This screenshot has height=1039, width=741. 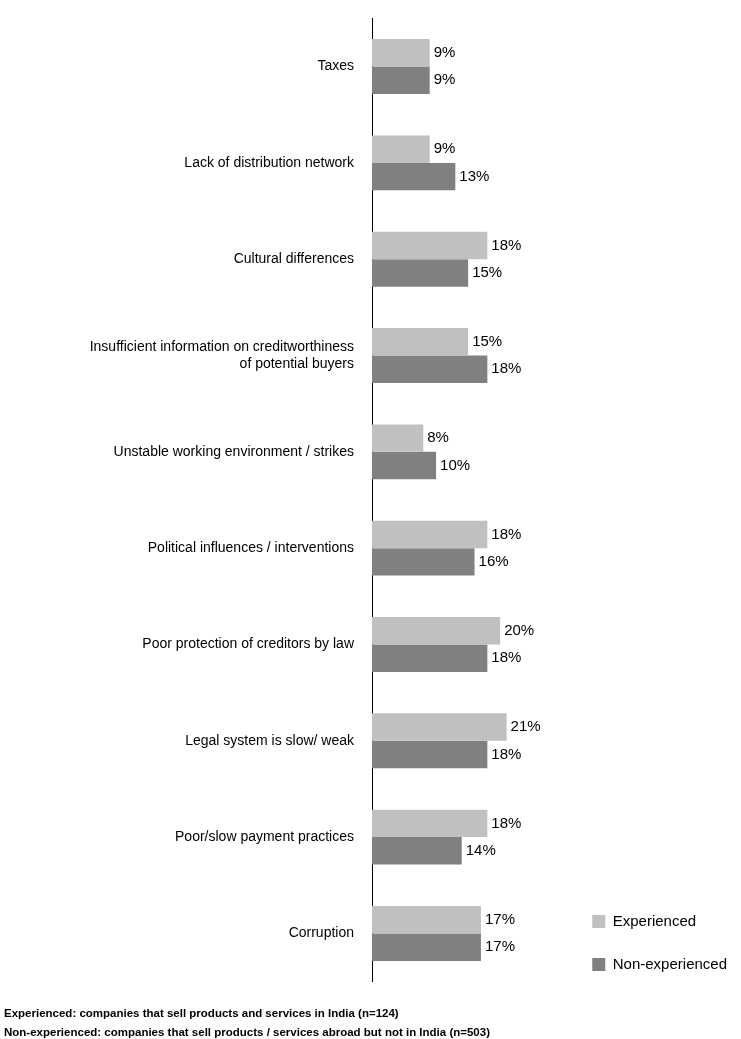 I want to click on y-tick-label: Political influences / interventions, so click(x=250, y=547).